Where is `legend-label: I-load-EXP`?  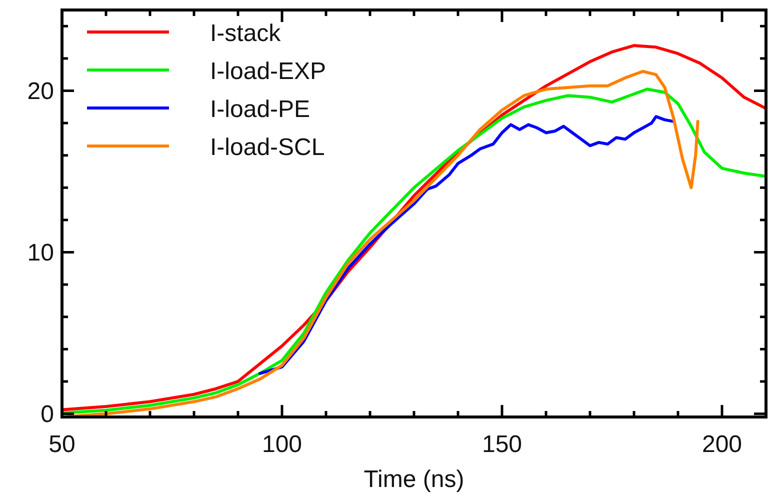 legend-label: I-load-EXP is located at coordinates (268, 71).